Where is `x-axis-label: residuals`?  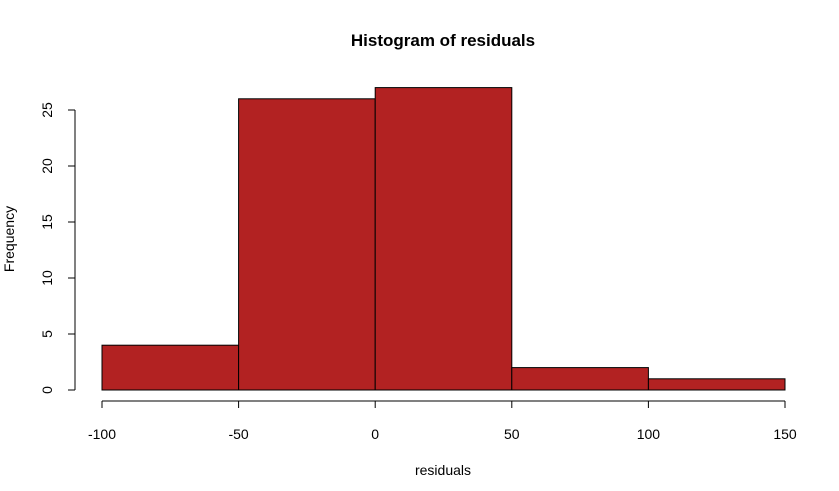 x-axis-label: residuals is located at coordinates (443, 470).